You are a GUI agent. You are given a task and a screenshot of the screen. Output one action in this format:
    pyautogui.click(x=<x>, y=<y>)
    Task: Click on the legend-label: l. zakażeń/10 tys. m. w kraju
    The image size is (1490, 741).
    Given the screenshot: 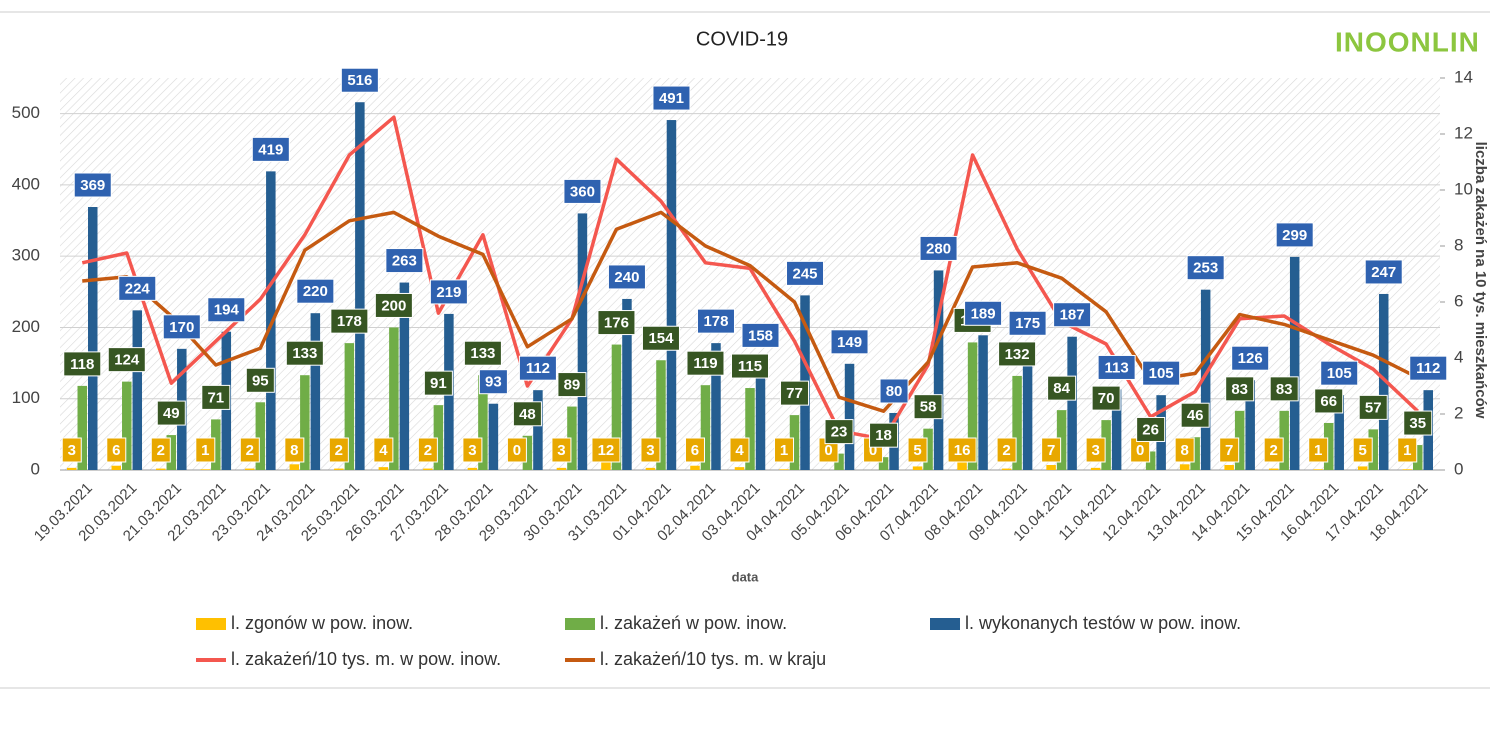 What is the action you would take?
    pyautogui.click(x=713, y=659)
    